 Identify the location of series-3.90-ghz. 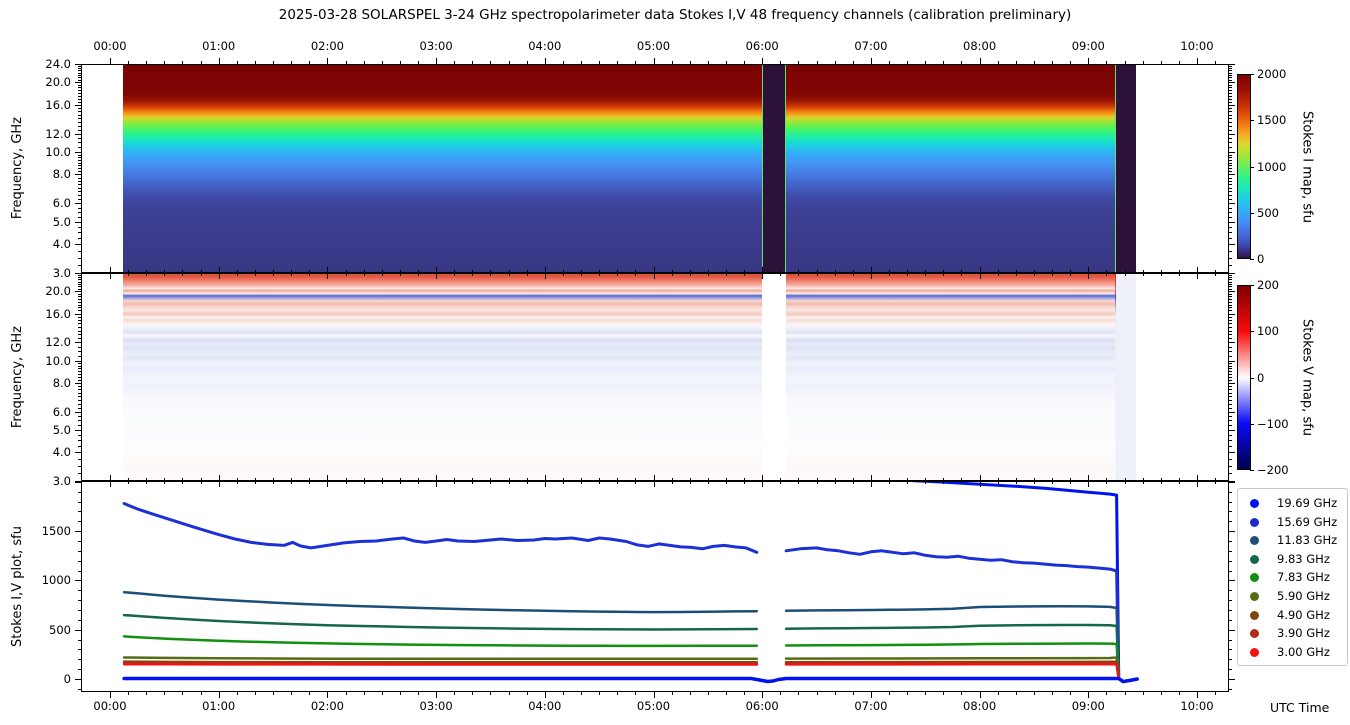
(952, 671).